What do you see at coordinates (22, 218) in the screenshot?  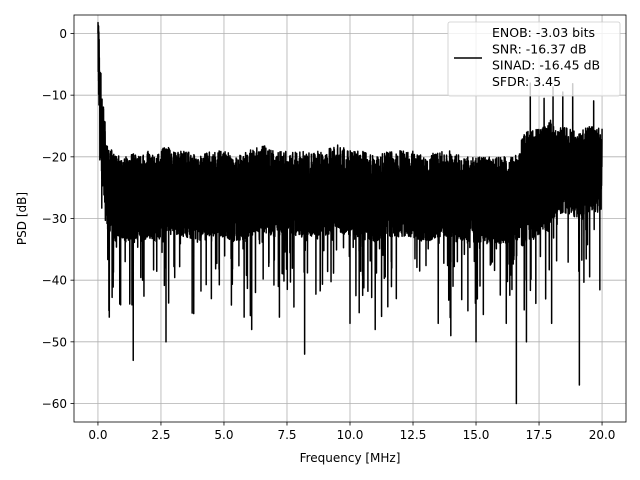 I see `y-axis-label: PSD [dB]` at bounding box center [22, 218].